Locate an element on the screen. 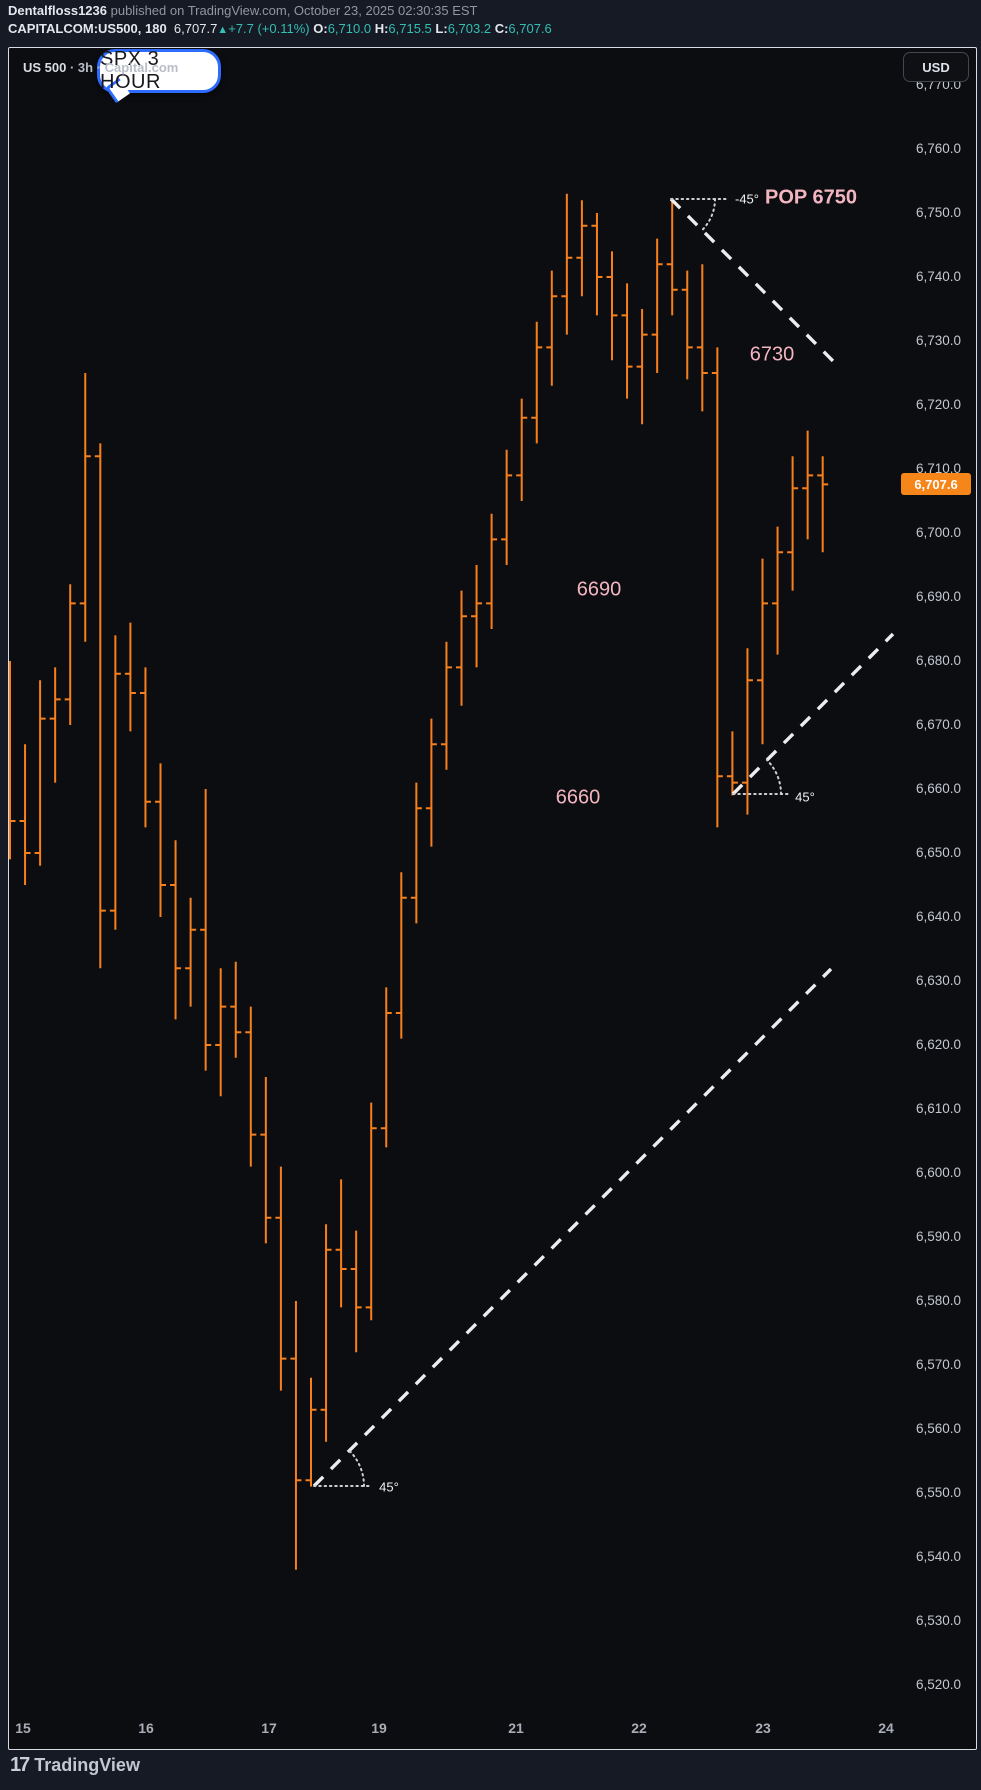 This screenshot has width=981, height=1790. price-axis-label: 6,720.0 is located at coordinates (938, 404).